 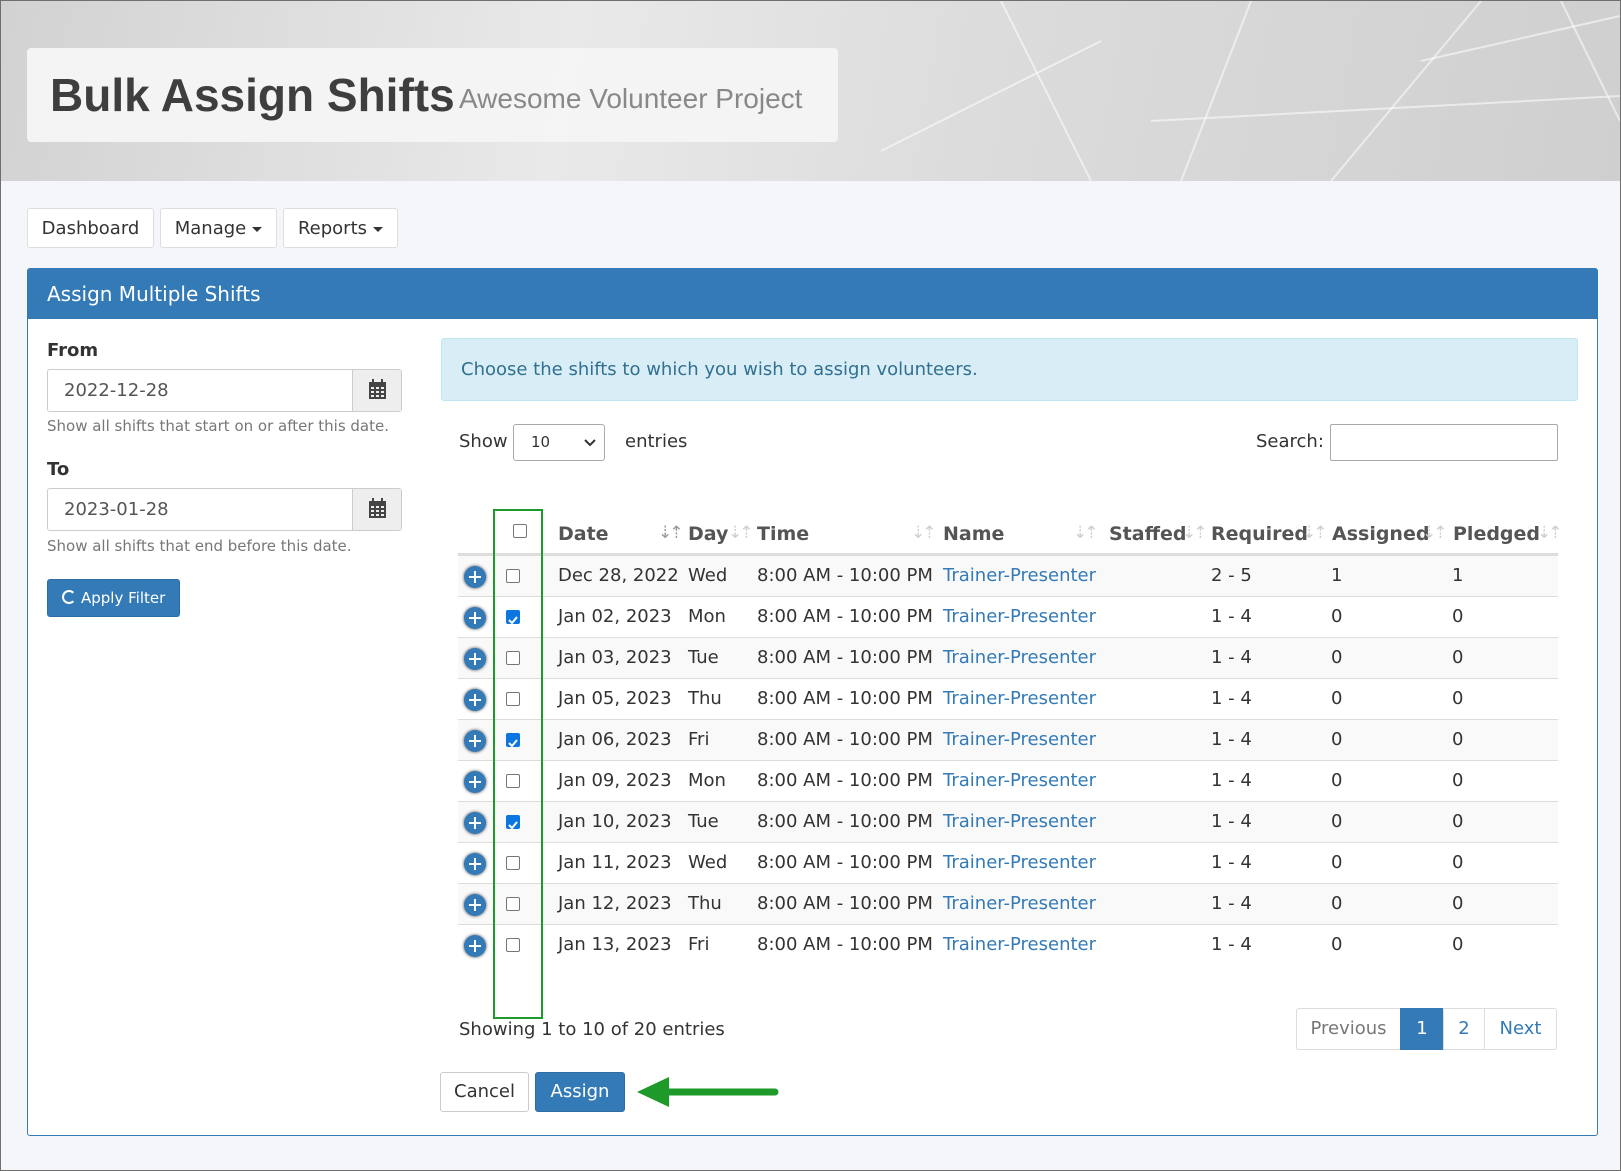 I want to click on sort-icon: ⇣⇡, so click(x=1194, y=533).